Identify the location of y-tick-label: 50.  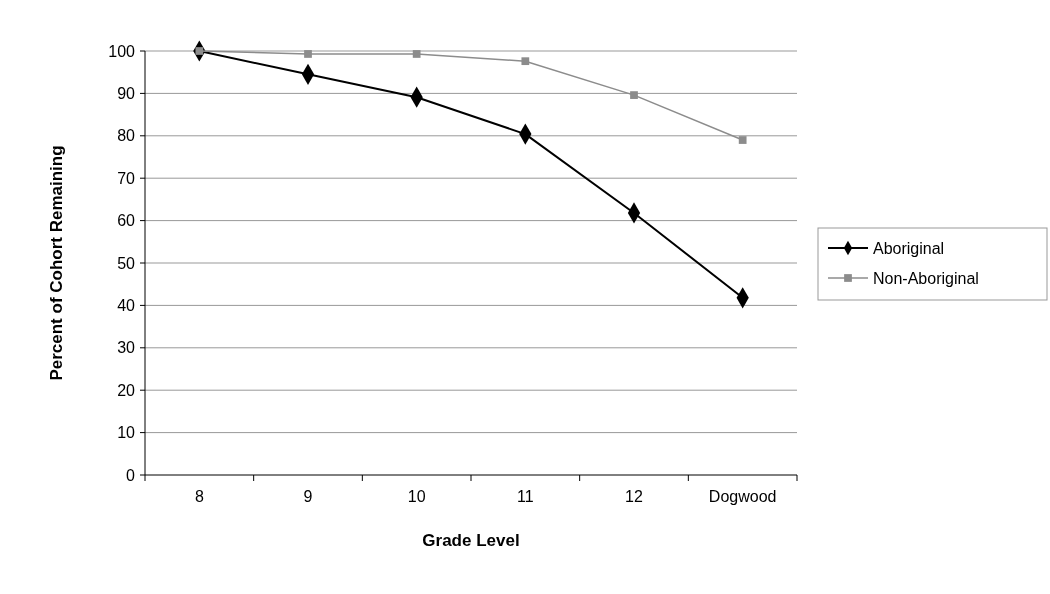
(126, 263).